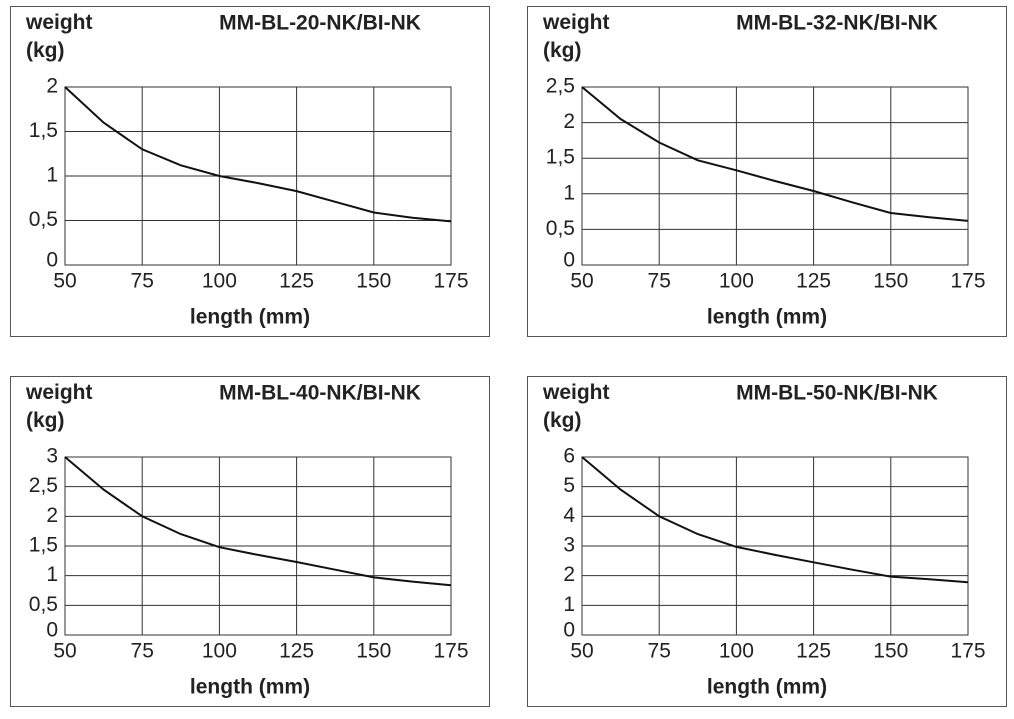 The image size is (1014, 719). I want to click on y-tick-label: 6, so click(569, 456).